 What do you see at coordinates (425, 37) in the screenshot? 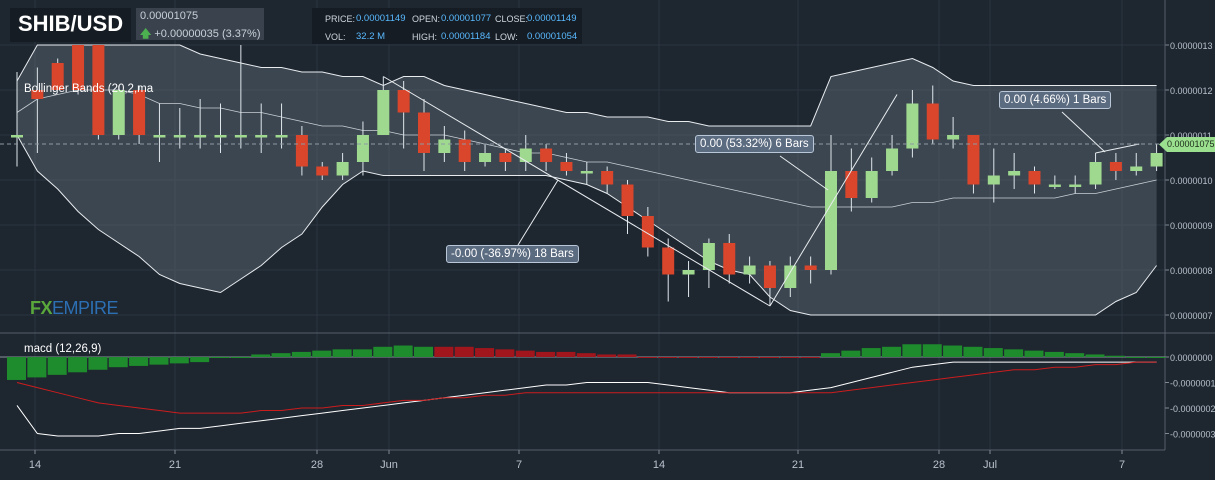
I see `high-label: HIGH:` at bounding box center [425, 37].